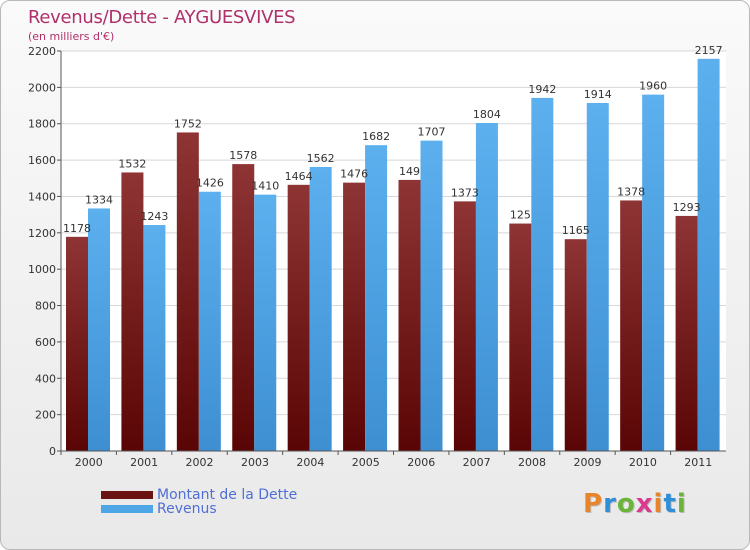  Describe the element at coordinates (200, 462) in the screenshot. I see `x-tick-label: 2002` at that location.